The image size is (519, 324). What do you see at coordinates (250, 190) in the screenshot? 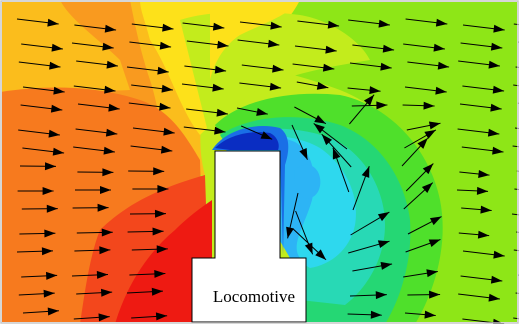
I see `contour-band-blue` at bounding box center [250, 190].